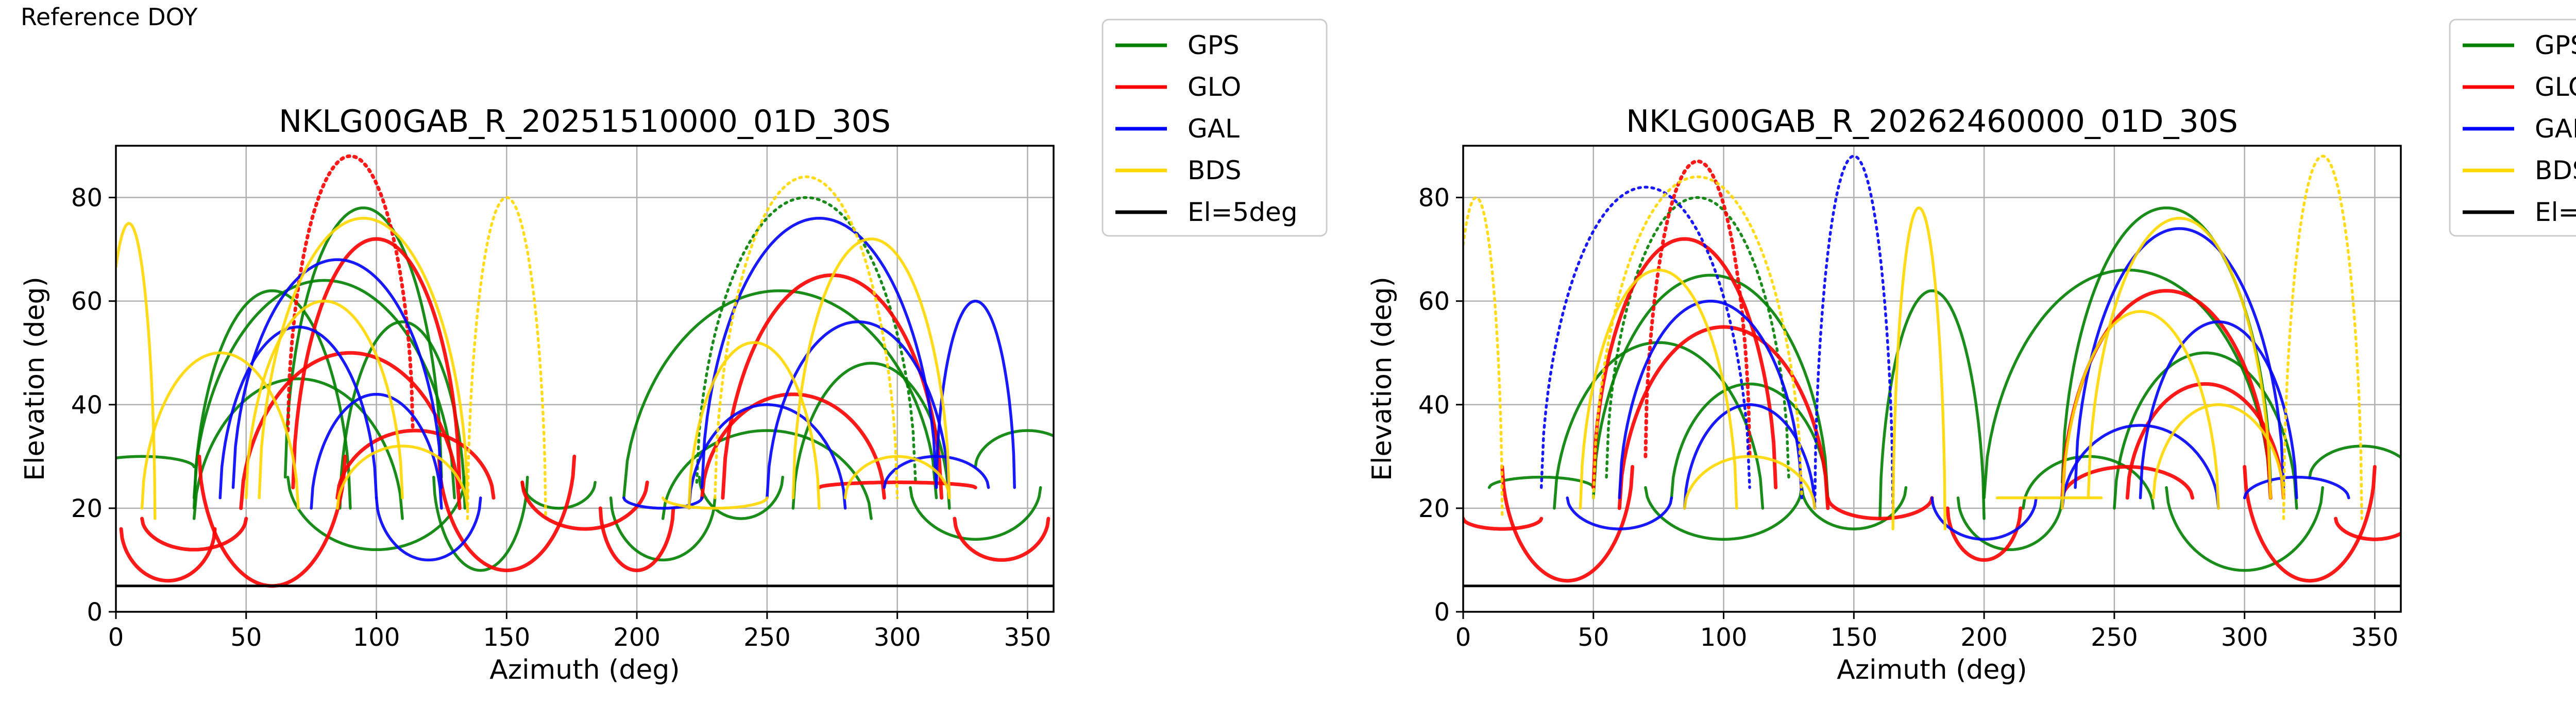 The image size is (2576, 722). Describe the element at coordinates (109, 17) in the screenshot. I see `reference-doy-label: Reference DOY` at that location.